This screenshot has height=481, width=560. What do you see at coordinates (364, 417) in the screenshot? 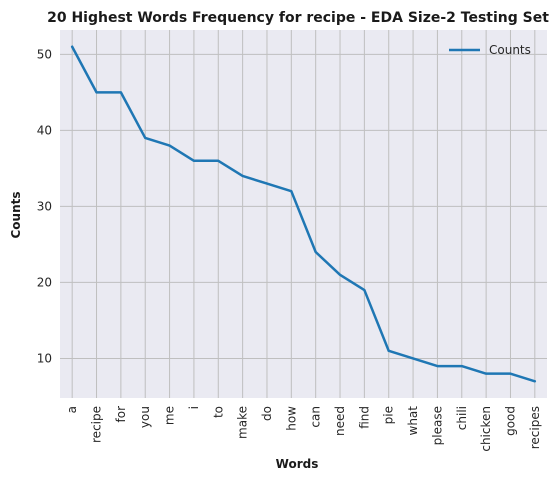
I see `x-tick-label: find` at bounding box center [364, 417].